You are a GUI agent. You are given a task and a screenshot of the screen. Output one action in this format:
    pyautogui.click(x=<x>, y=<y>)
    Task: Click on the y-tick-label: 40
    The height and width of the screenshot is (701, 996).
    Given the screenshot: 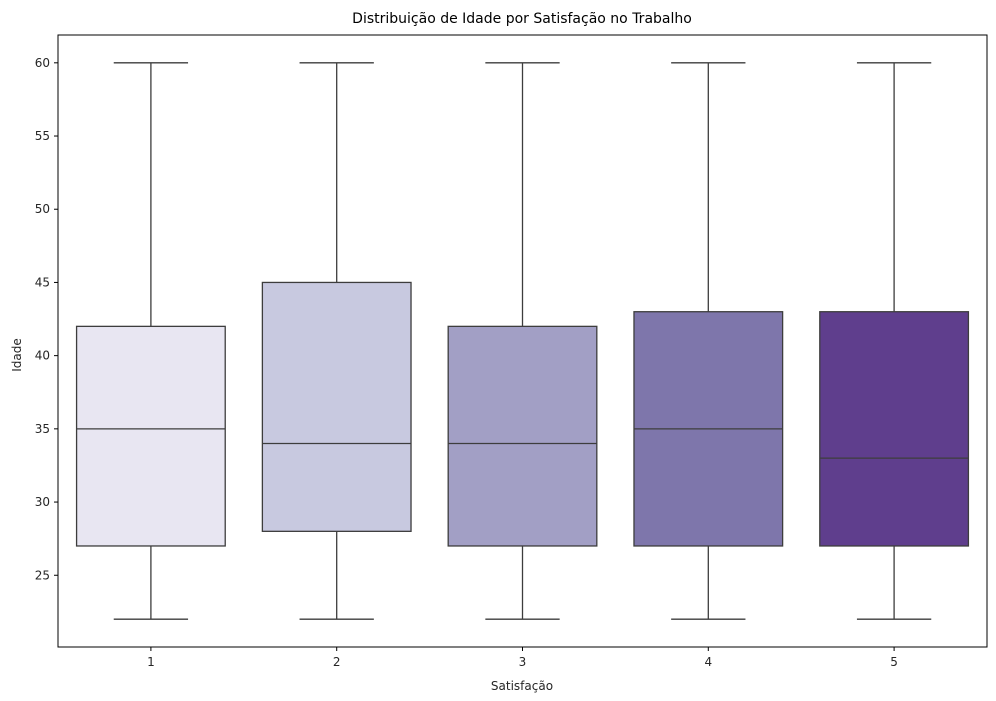 What is the action you would take?
    pyautogui.click(x=42, y=356)
    